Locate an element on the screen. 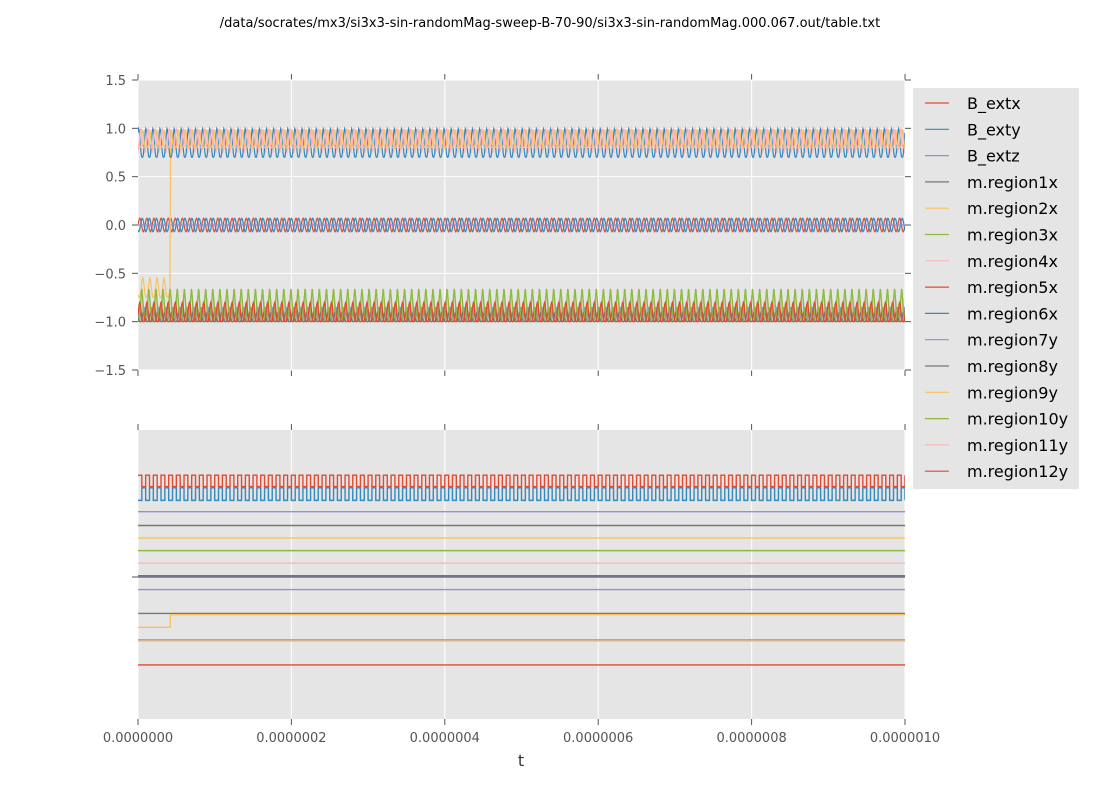  x-tick-label: 0.0000008 is located at coordinates (751, 738).